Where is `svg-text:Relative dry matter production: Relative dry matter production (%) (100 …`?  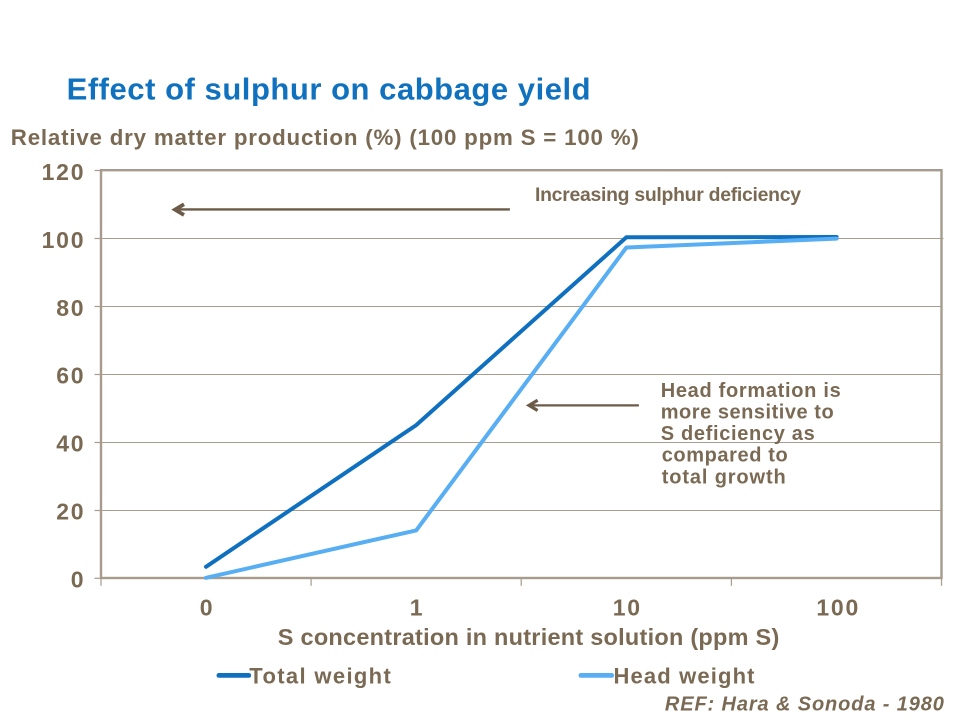 svg-text:Relative dry matter production: Relative dry matter production (%) (100 … is located at coordinates (325, 137).